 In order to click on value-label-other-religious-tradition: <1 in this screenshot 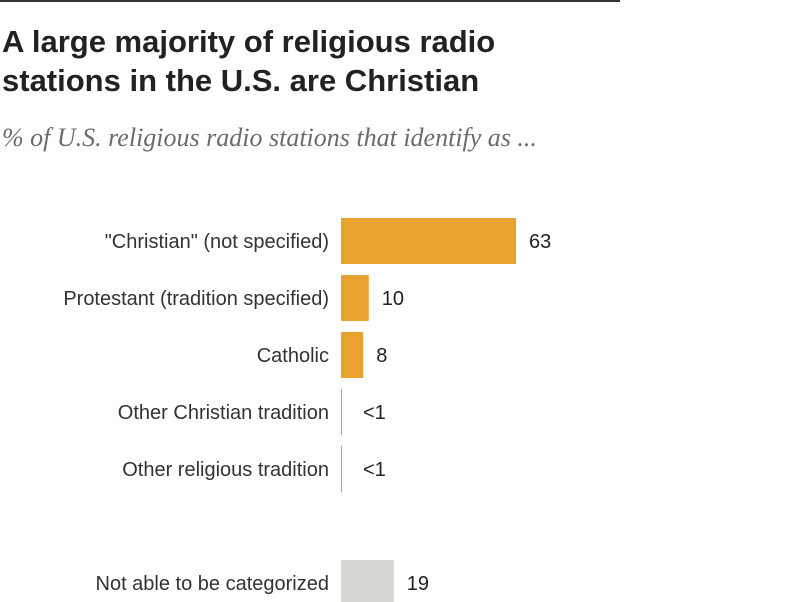, I will do `click(374, 470)`.